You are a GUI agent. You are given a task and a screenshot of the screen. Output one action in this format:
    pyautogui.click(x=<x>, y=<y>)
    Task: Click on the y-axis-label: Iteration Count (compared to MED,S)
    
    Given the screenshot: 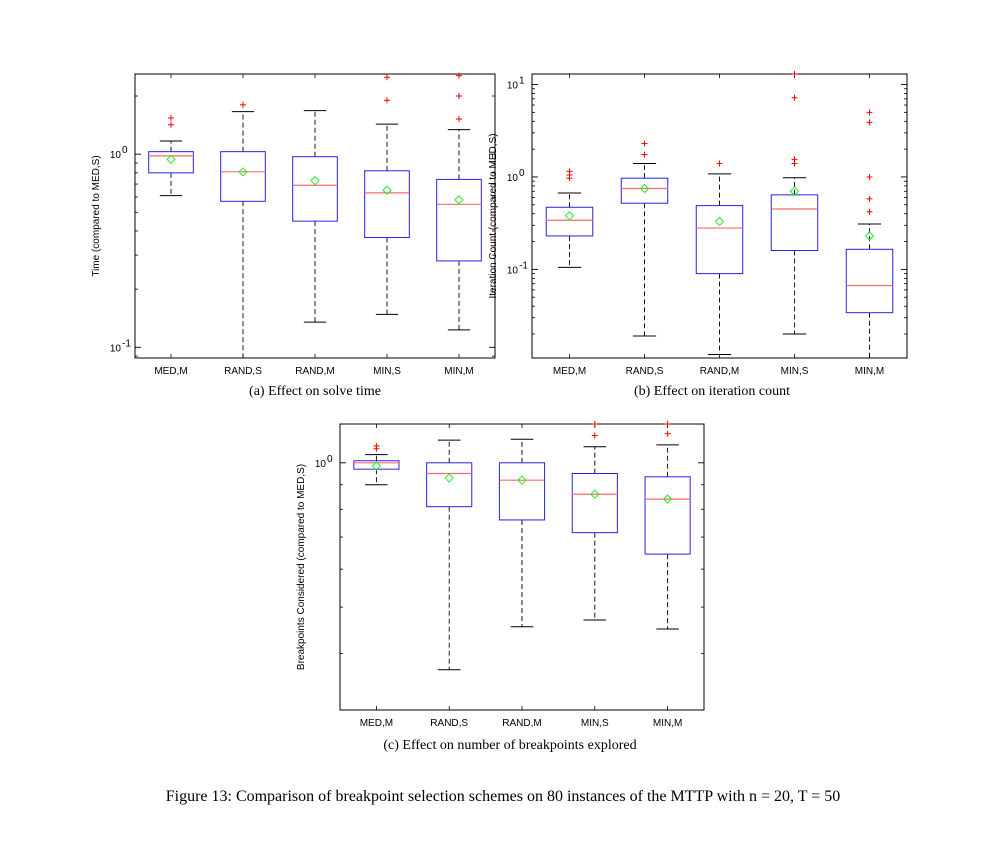 What is the action you would take?
    pyautogui.click(x=493, y=215)
    